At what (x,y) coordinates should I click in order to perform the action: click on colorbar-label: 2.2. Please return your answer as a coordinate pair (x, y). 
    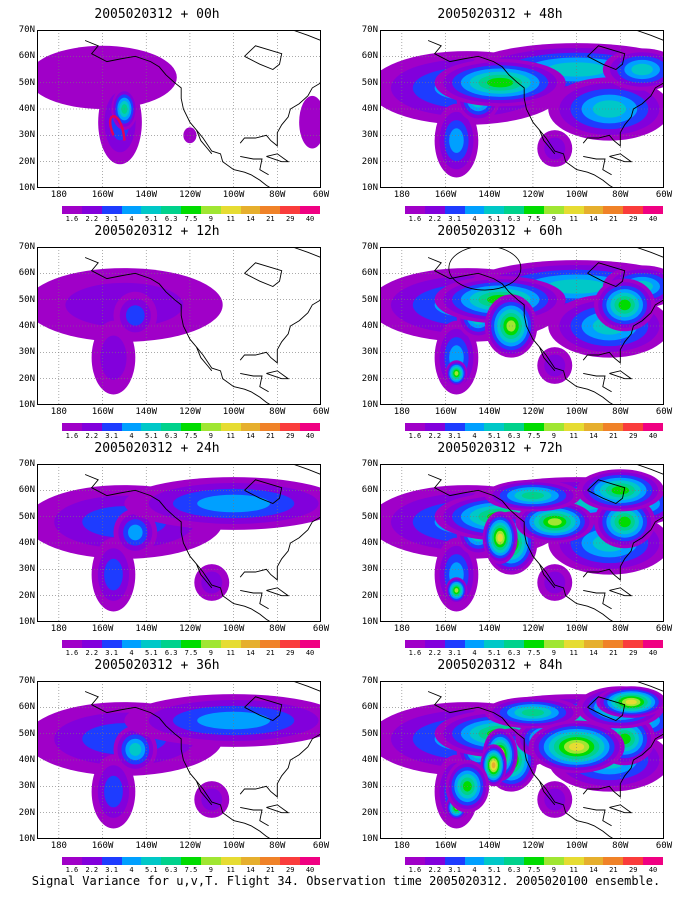
    Looking at the image, I should click on (435, 870).